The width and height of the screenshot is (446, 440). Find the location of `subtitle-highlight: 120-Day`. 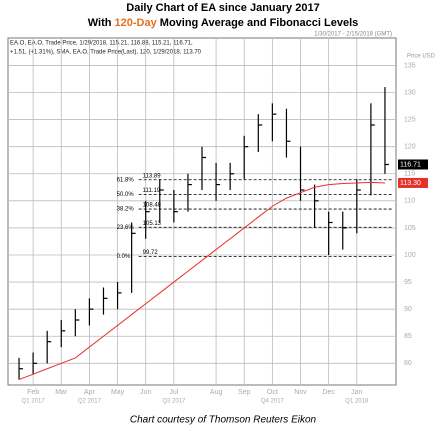

subtitle-highlight: 120-Day is located at coordinates (136, 23).